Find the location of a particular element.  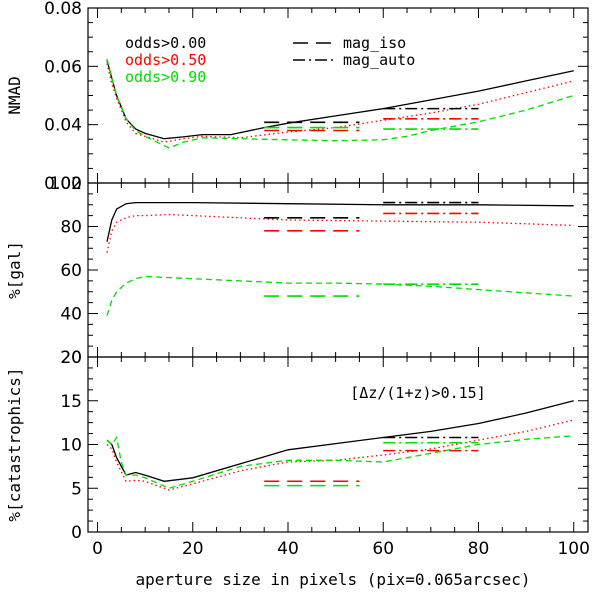

y-tick-label: 40 is located at coordinates (71, 315).